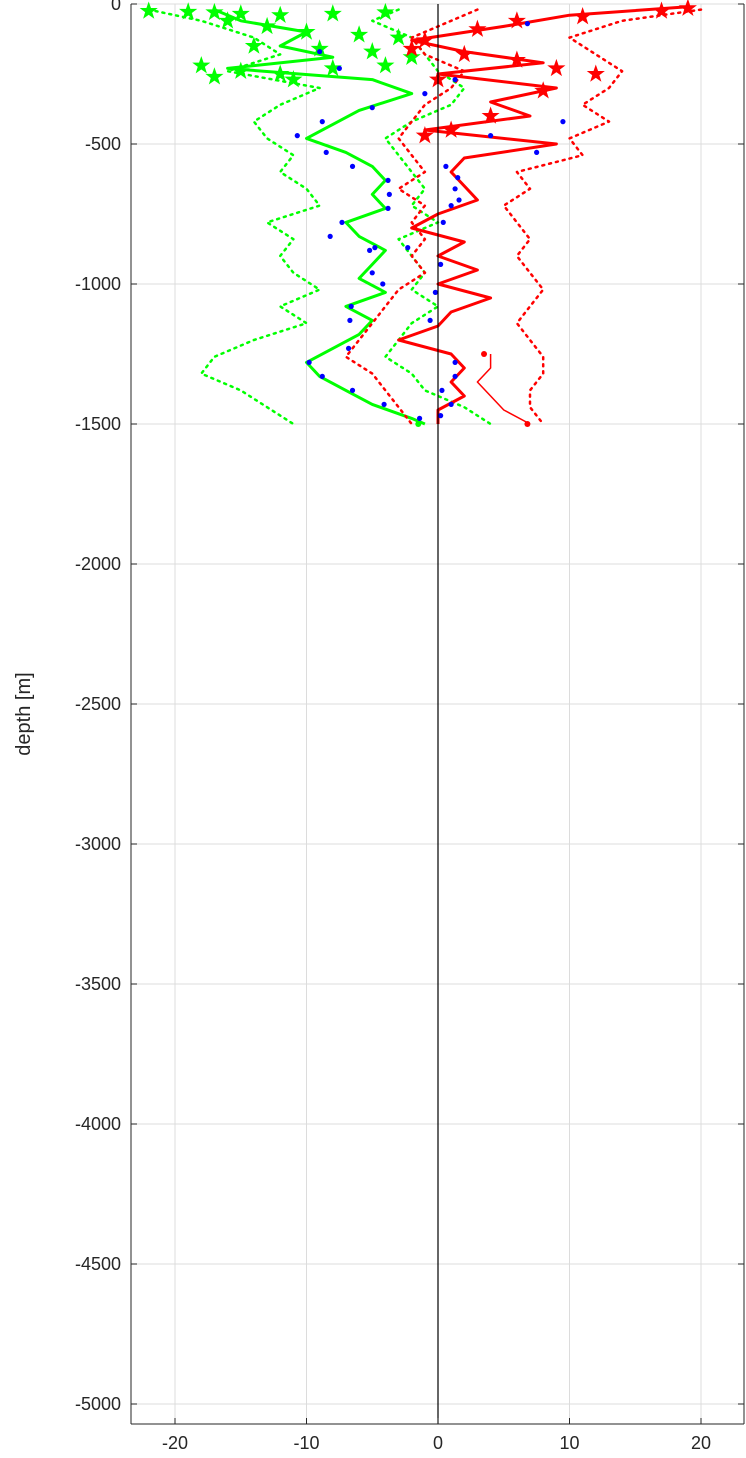 This screenshot has height=1458, width=746. What do you see at coordinates (98, 1124) in the screenshot?
I see `y-tick-label: -4000` at bounding box center [98, 1124].